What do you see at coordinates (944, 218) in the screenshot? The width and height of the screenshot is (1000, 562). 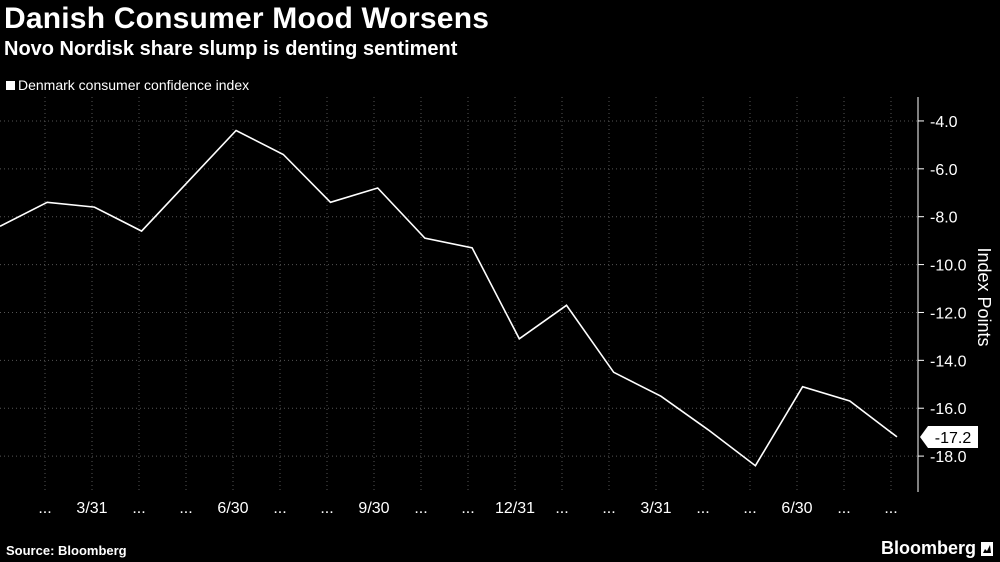 I see `y-tick-label-2: -8.0` at bounding box center [944, 218].